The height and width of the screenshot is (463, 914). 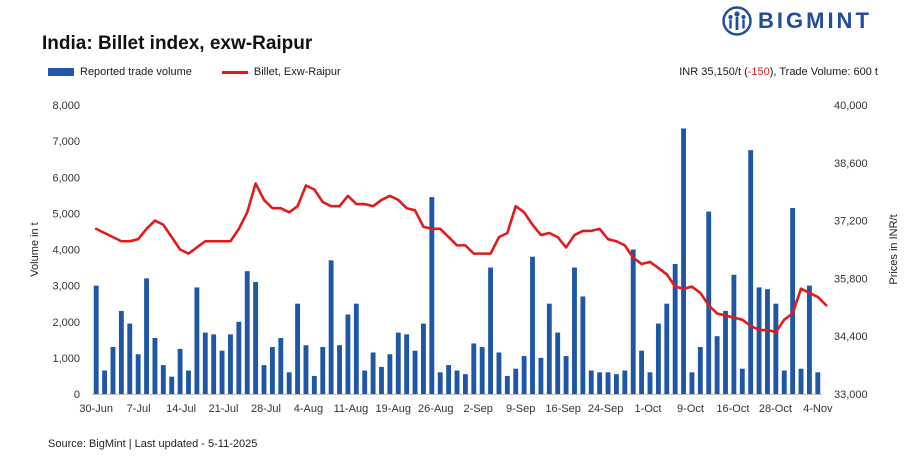 What do you see at coordinates (435, 409) in the screenshot?
I see `x-tick-label: 26-Aug` at bounding box center [435, 409].